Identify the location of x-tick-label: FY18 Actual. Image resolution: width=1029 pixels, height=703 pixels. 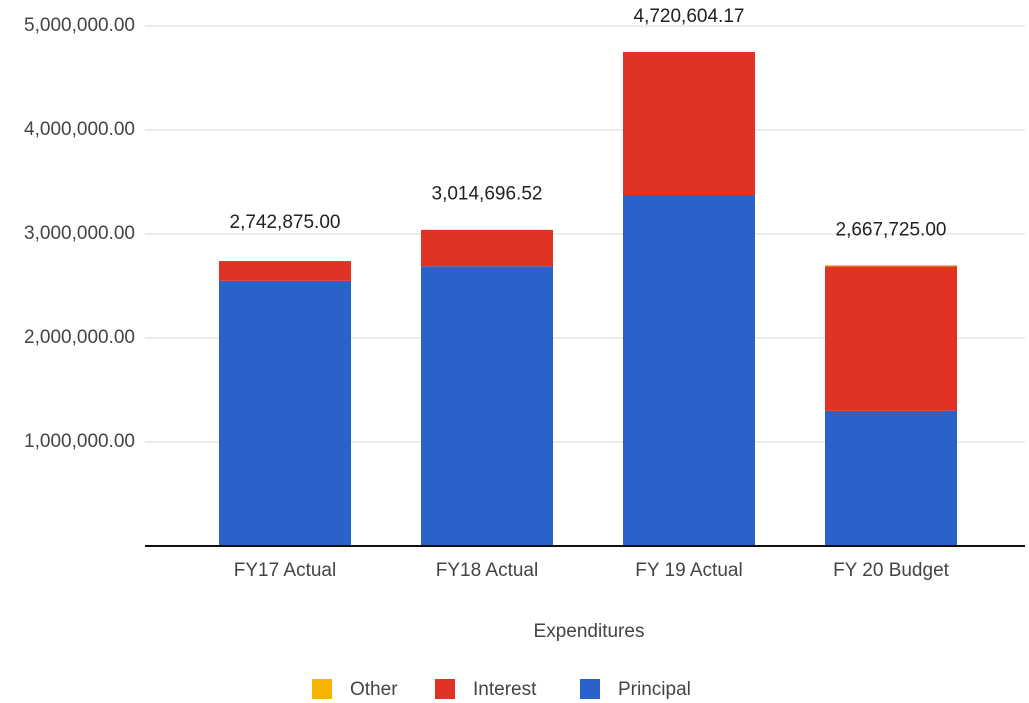
(487, 570).